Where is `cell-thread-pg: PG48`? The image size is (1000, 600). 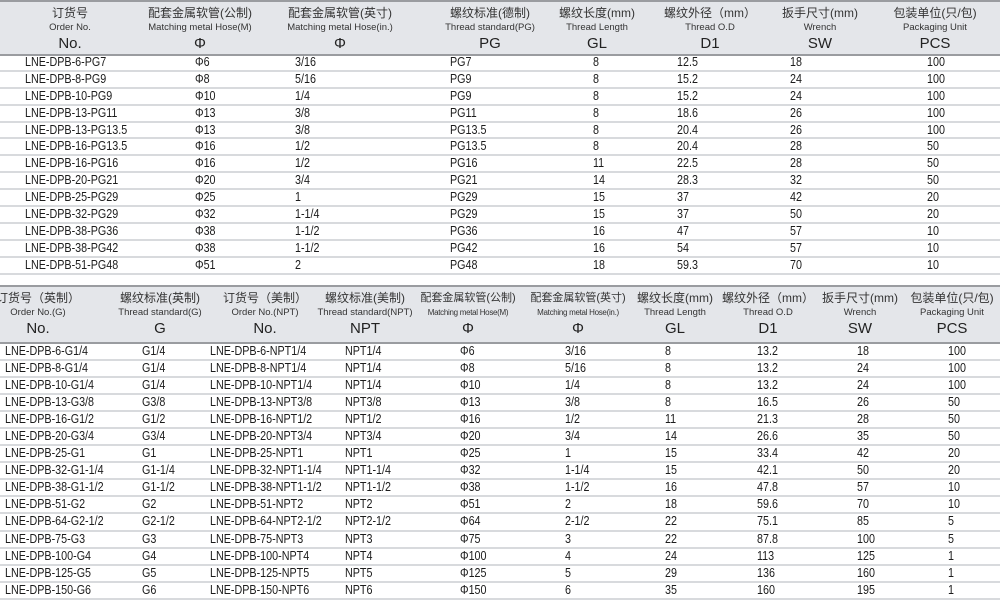 cell-thread-pg: PG48 is located at coordinates (464, 264).